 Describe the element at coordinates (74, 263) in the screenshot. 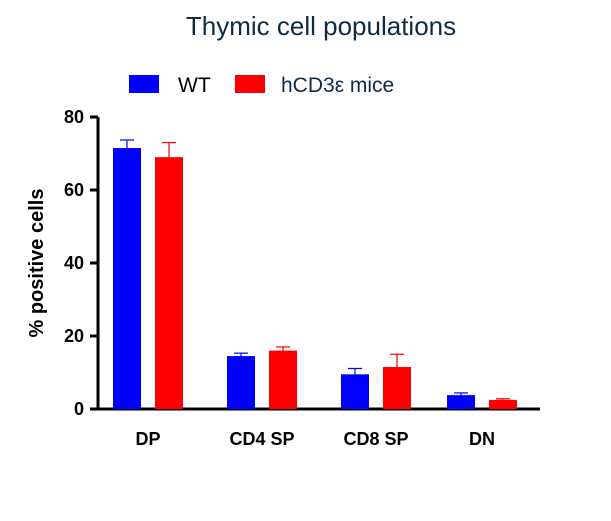

I see `y-tick-label: 40` at that location.